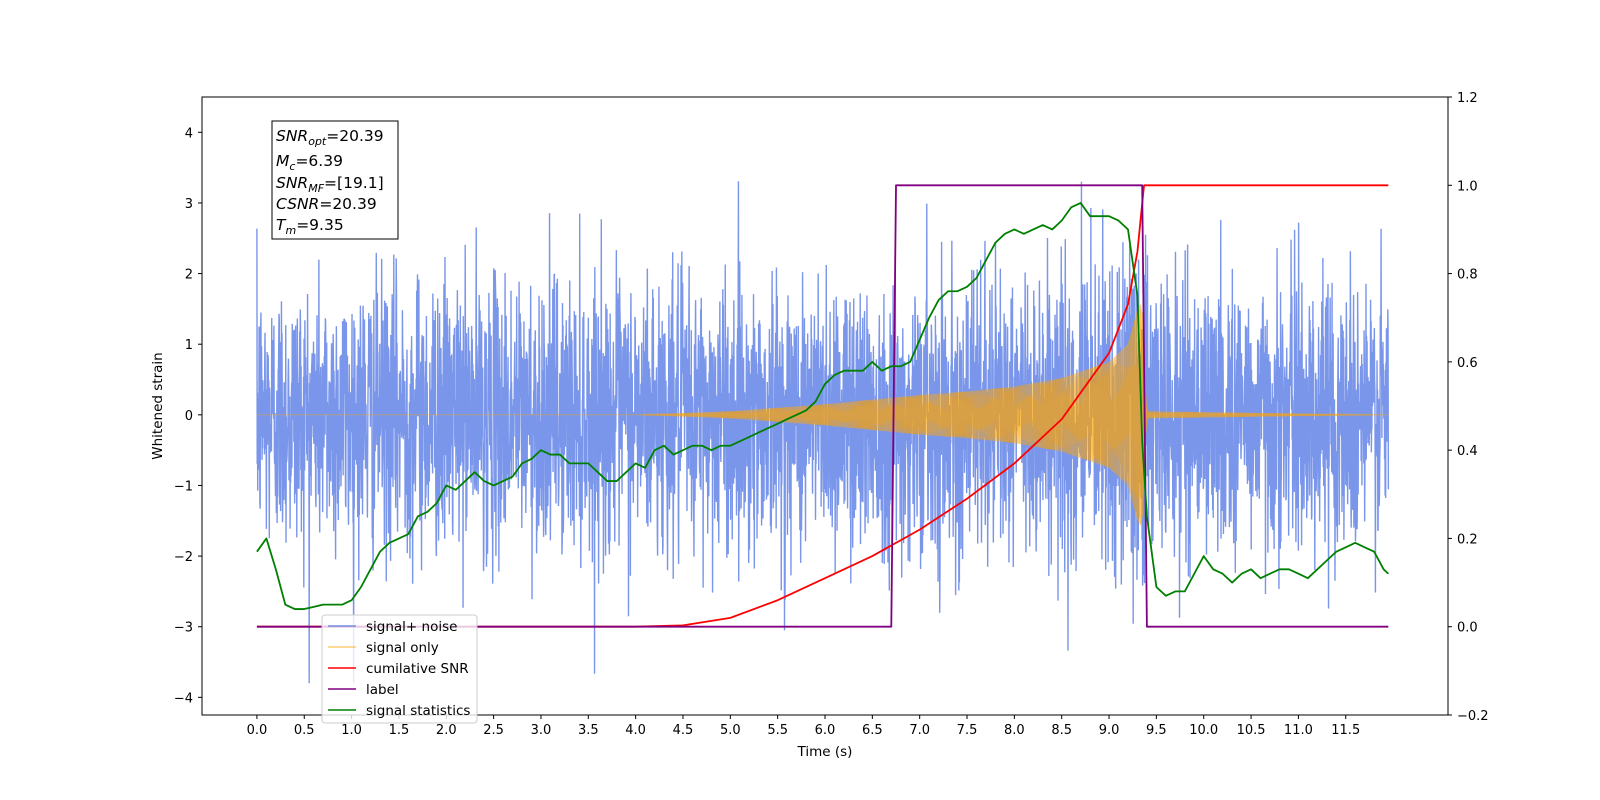 This screenshot has width=1600, height=800. What do you see at coordinates (1467, 363) in the screenshot?
I see `y-right-tick-label: 0.6` at bounding box center [1467, 363].